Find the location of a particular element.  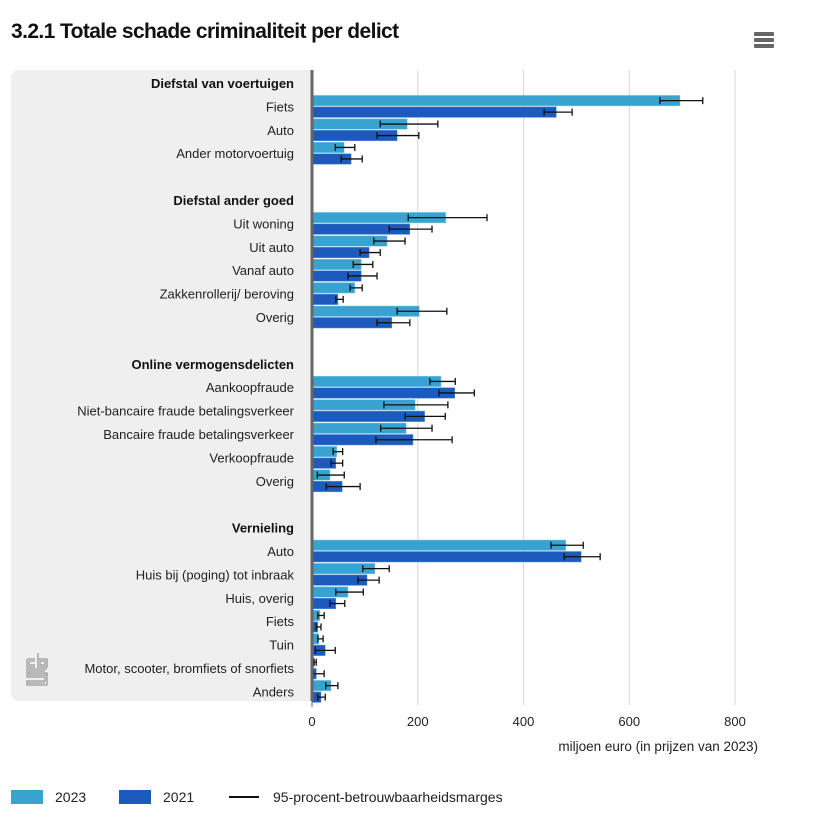

x-tick-label: 800 is located at coordinates (735, 721).